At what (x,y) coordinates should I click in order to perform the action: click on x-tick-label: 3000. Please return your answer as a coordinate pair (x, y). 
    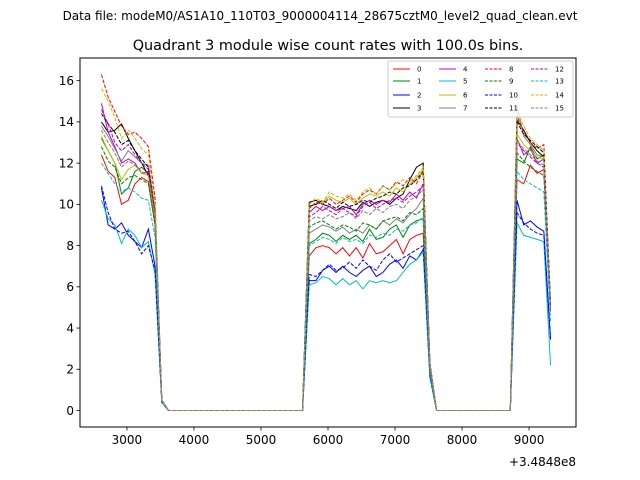
    Looking at the image, I should click on (127, 440).